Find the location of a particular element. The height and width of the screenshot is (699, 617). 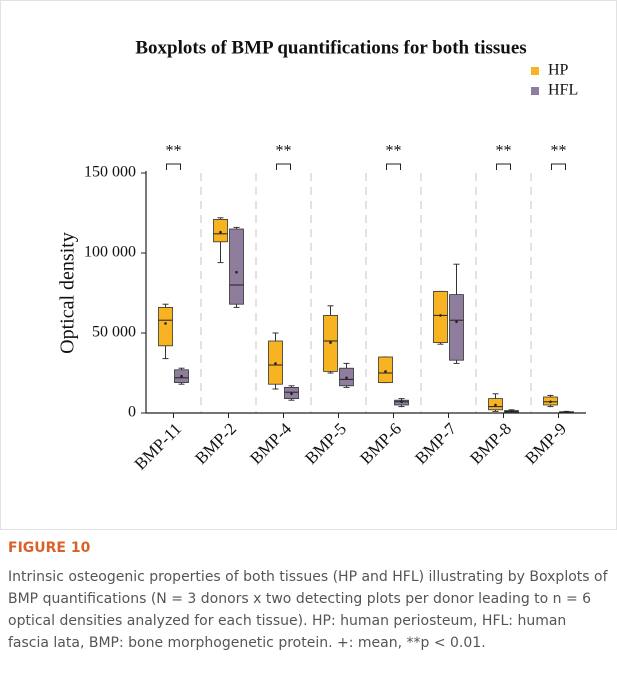

y-tick-label: 50 000 is located at coordinates (114, 332).